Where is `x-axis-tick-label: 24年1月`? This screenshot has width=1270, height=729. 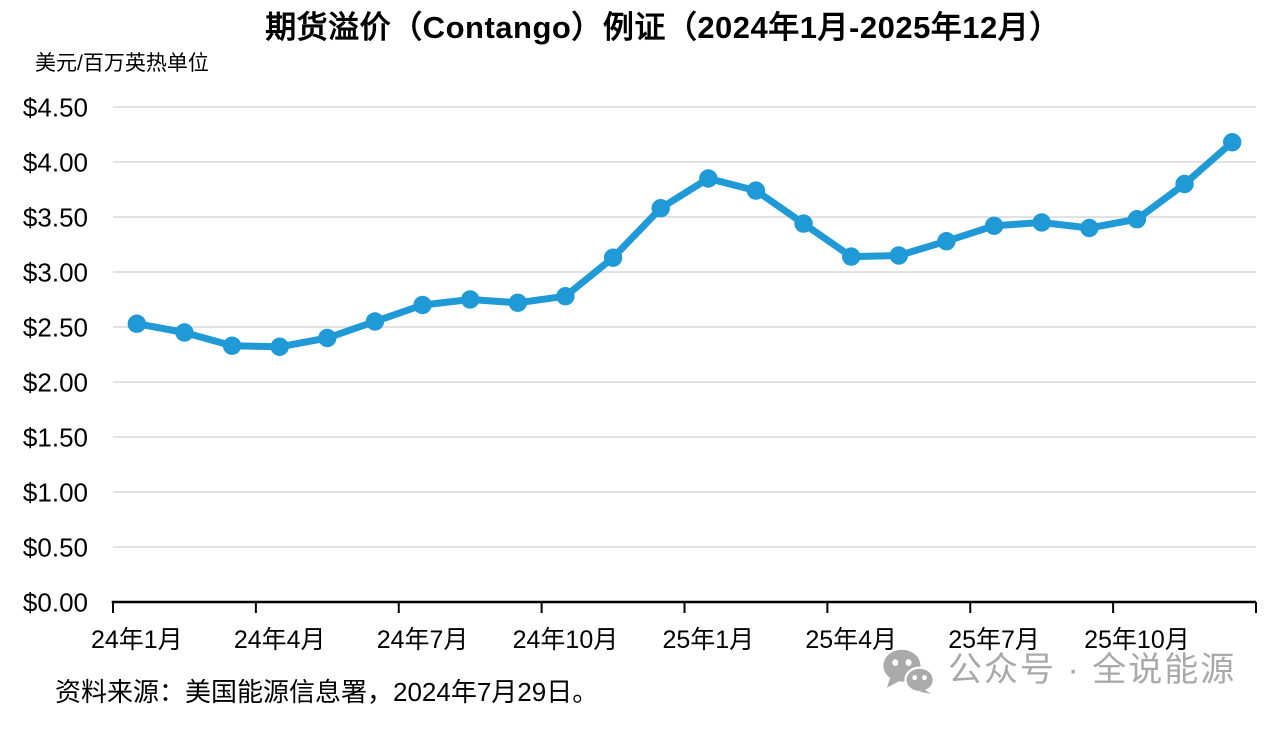 x-axis-tick-label: 24年1月 is located at coordinates (137, 640).